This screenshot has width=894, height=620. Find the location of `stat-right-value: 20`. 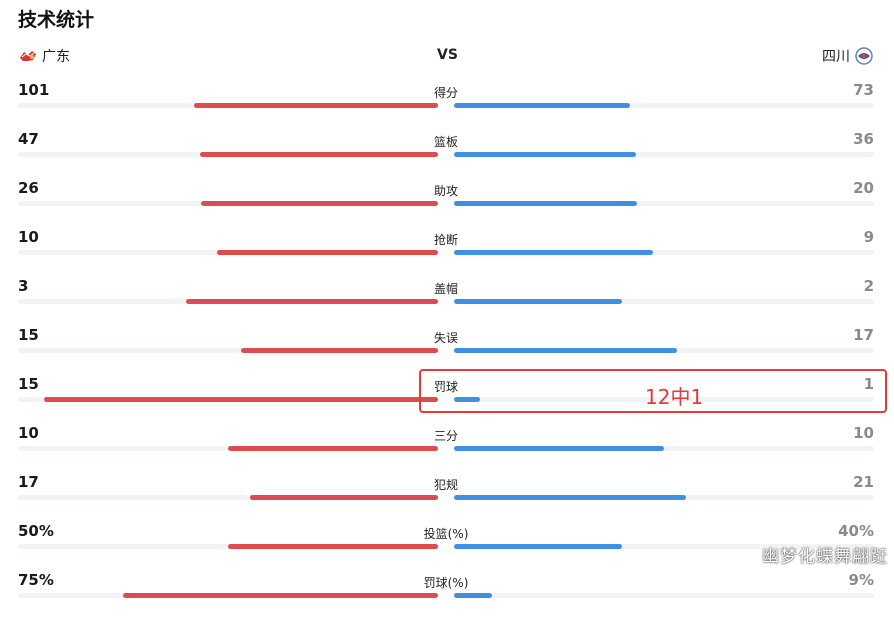

stat-right-value: 20 is located at coordinates (863, 188).